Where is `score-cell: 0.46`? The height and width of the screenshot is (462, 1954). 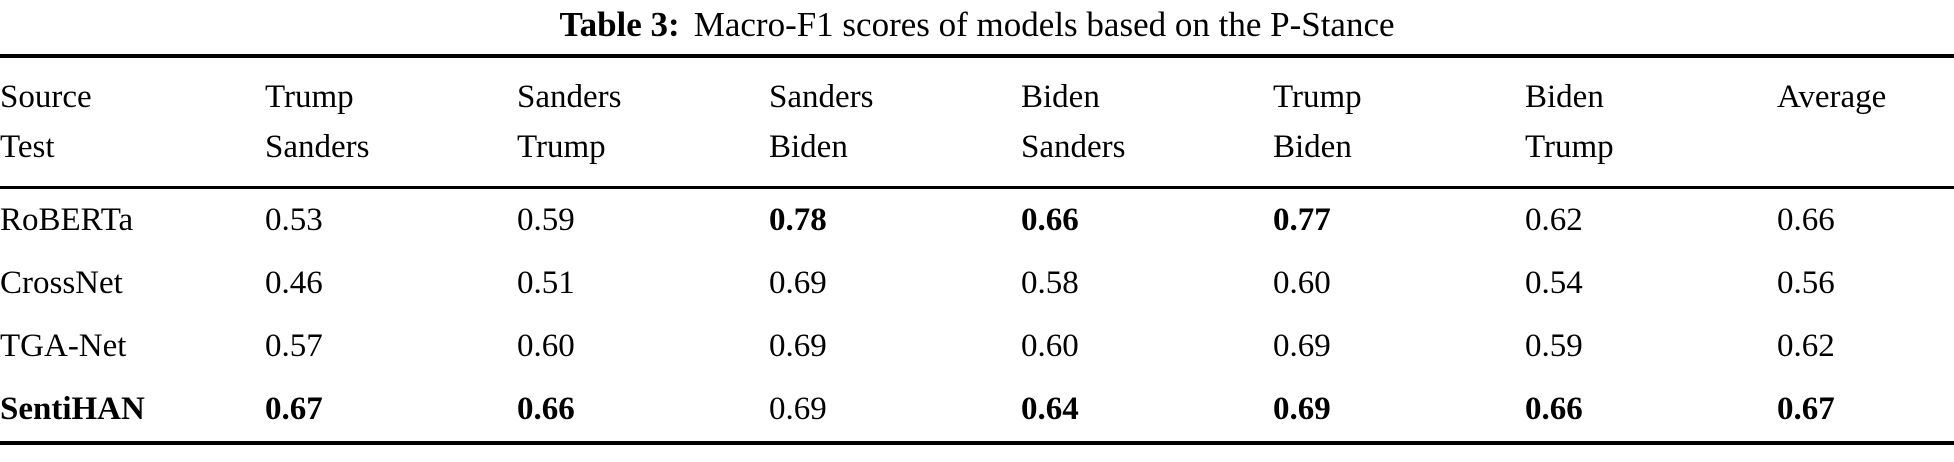 score-cell: 0.46 is located at coordinates (294, 283).